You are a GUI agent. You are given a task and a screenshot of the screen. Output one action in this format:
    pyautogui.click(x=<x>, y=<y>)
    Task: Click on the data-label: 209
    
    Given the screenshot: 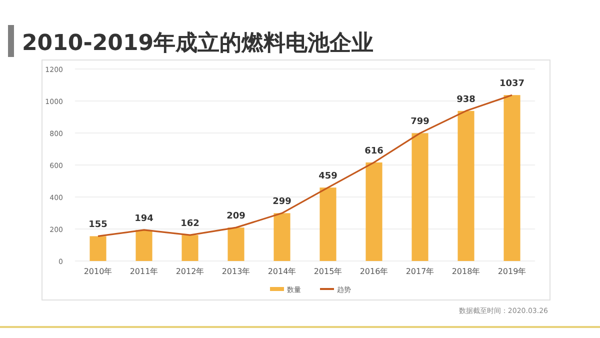 What is the action you would take?
    pyautogui.click(x=236, y=217)
    